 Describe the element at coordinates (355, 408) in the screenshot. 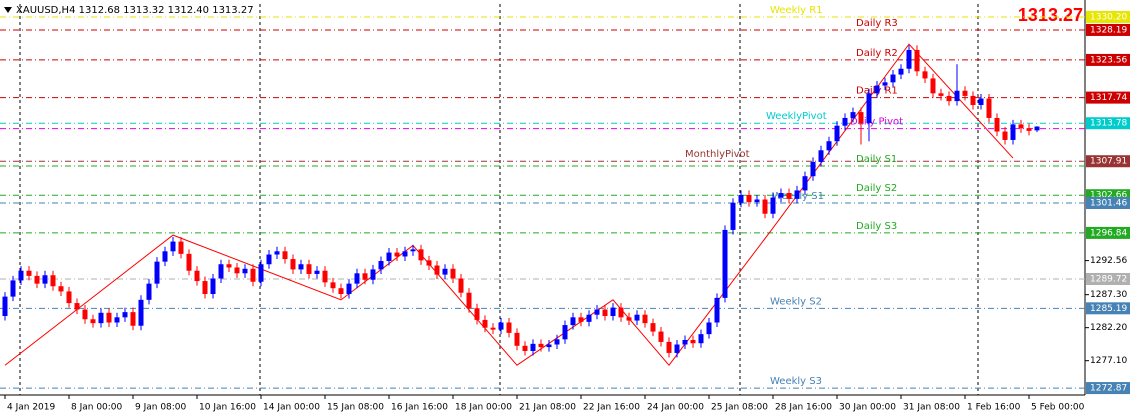

I see `x-tick-label: 15 Jan 08:00` at that location.